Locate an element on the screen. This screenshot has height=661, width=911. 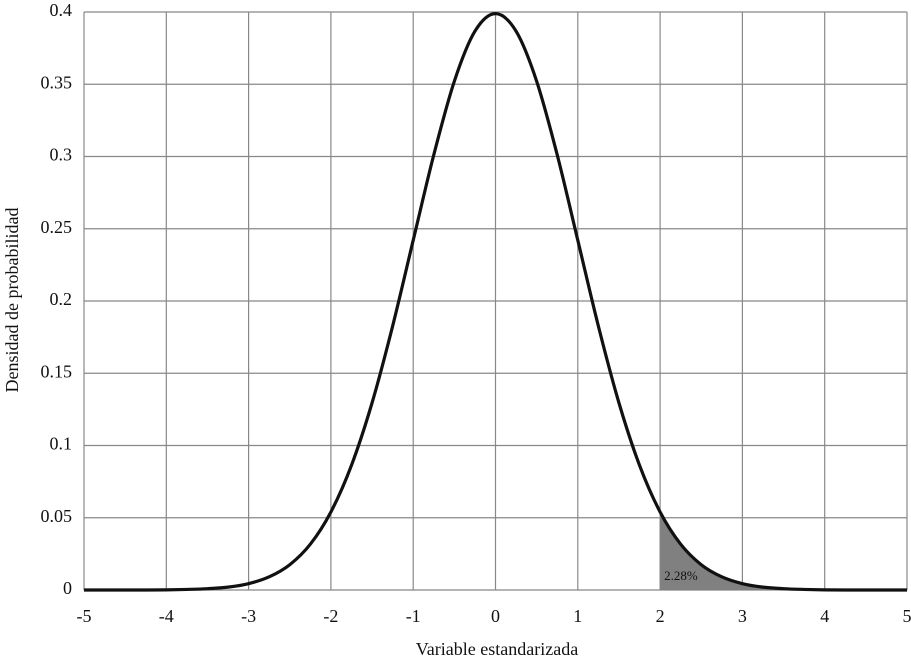
y-tick-label: 0.25 is located at coordinates (57, 227).